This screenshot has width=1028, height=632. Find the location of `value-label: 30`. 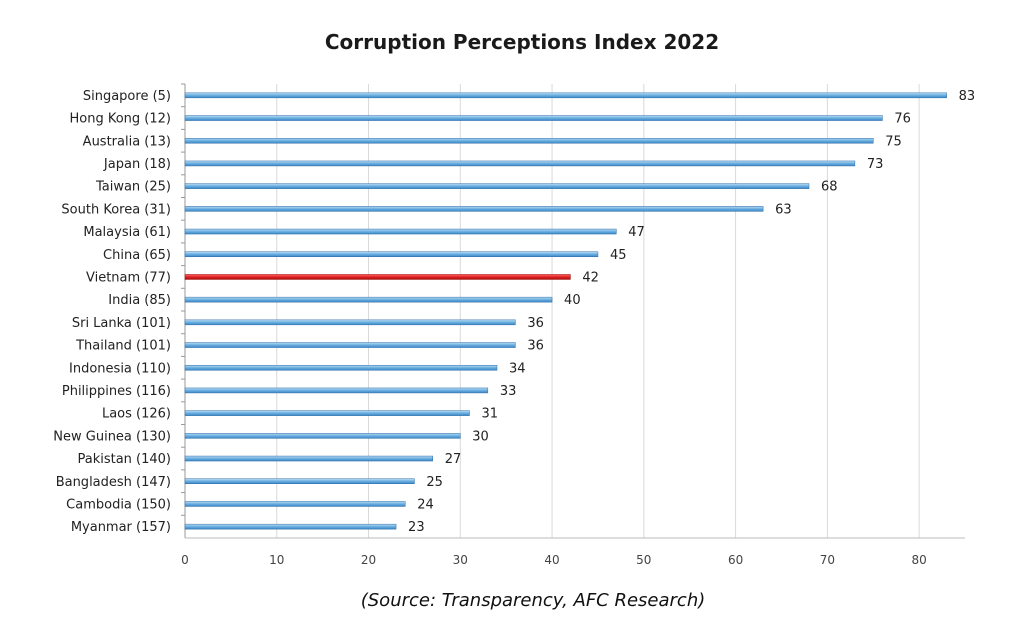

value-label: 30 is located at coordinates (480, 436).